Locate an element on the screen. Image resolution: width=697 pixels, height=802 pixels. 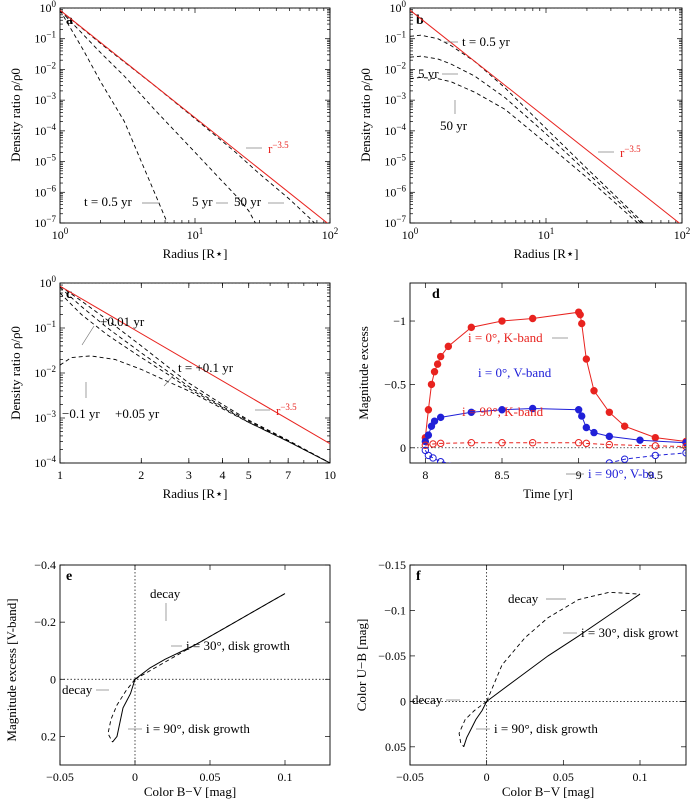
panel-e-ann-growth30: i = 30°, disk growth is located at coordinates (238, 645).